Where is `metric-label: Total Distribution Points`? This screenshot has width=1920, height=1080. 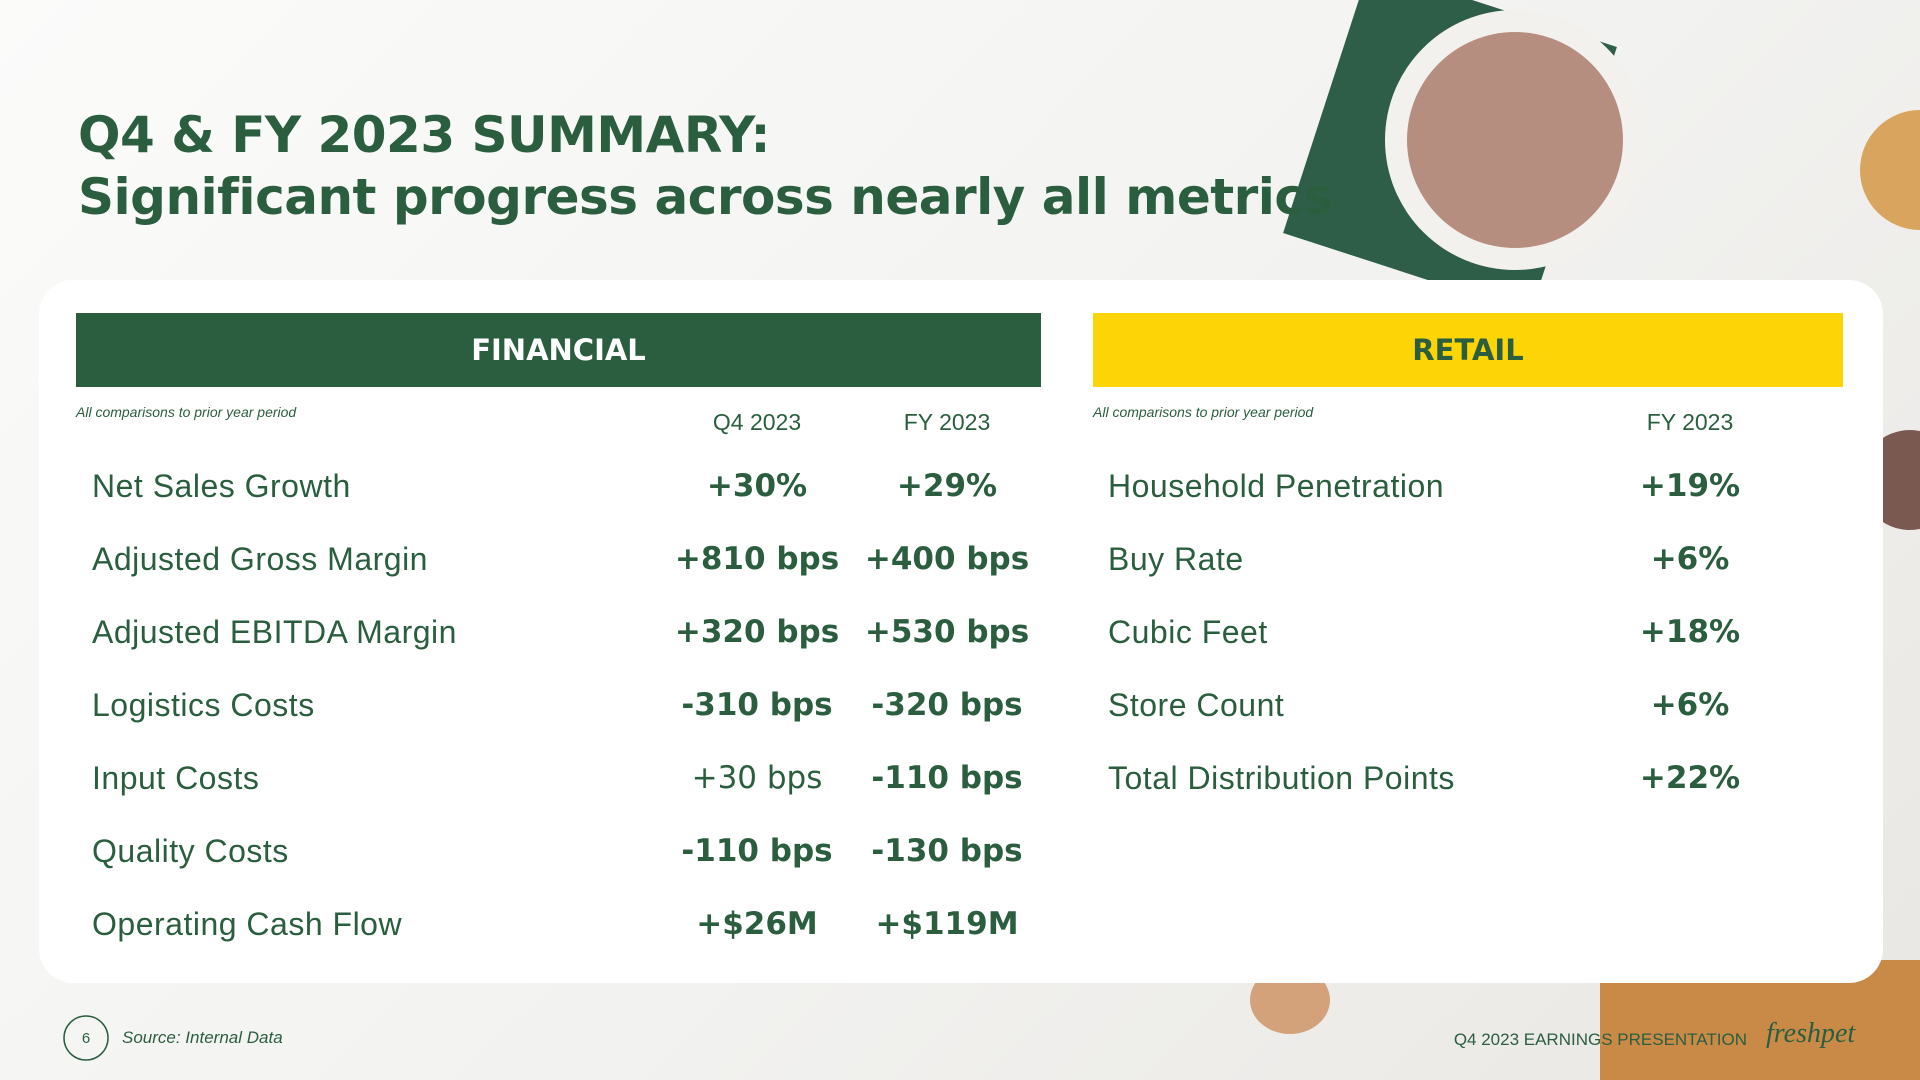
metric-label: Total Distribution Points is located at coordinates (1281, 778).